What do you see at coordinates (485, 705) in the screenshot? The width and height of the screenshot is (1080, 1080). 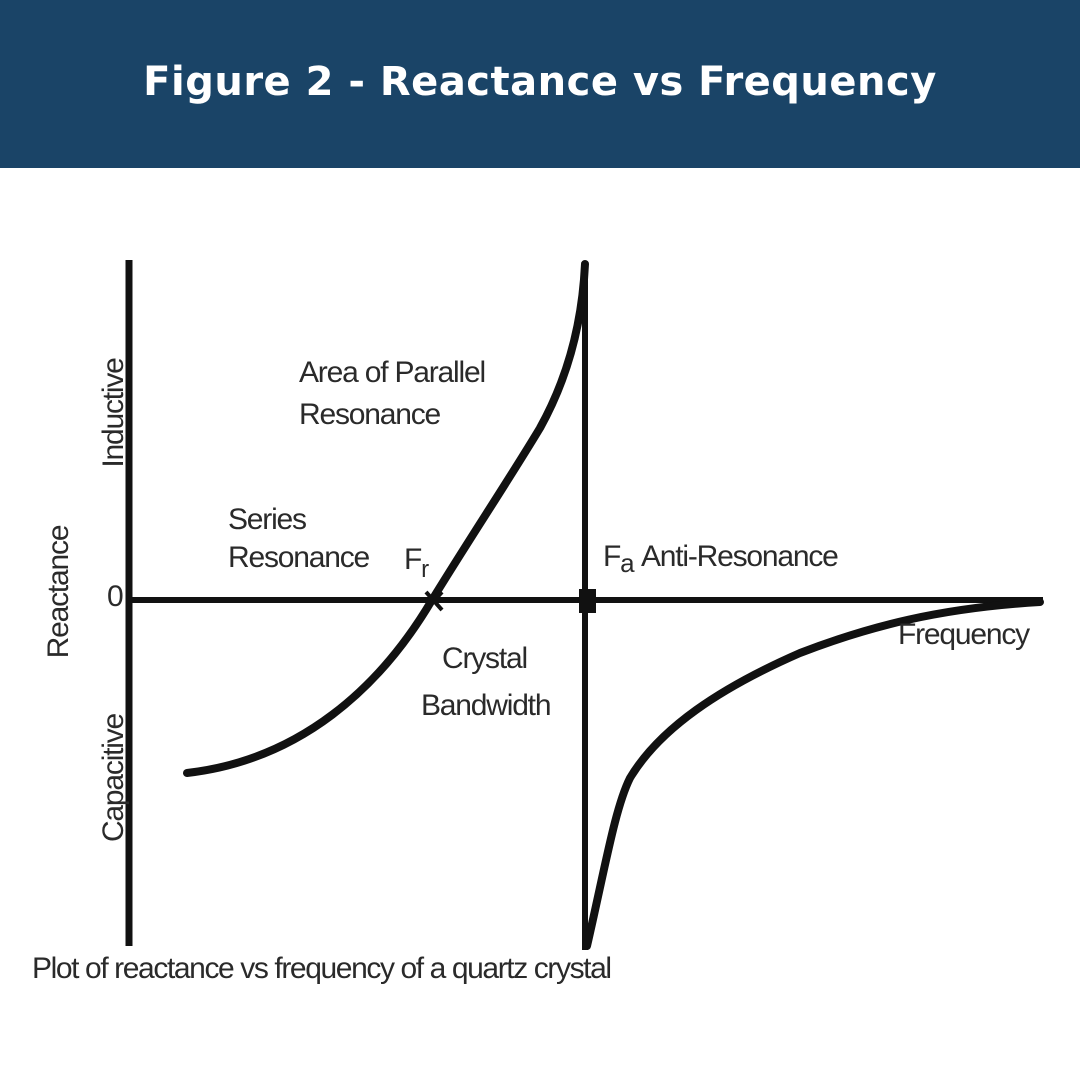 I see `crystal-bandwidth-label-line2: Bandwidth` at bounding box center [485, 705].